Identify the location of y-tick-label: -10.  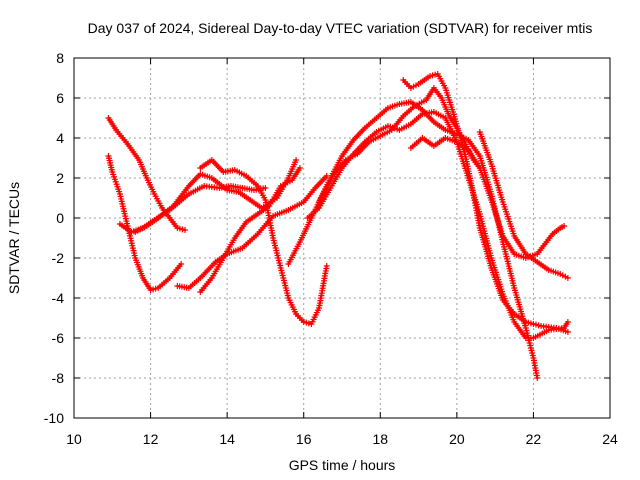
(54, 418).